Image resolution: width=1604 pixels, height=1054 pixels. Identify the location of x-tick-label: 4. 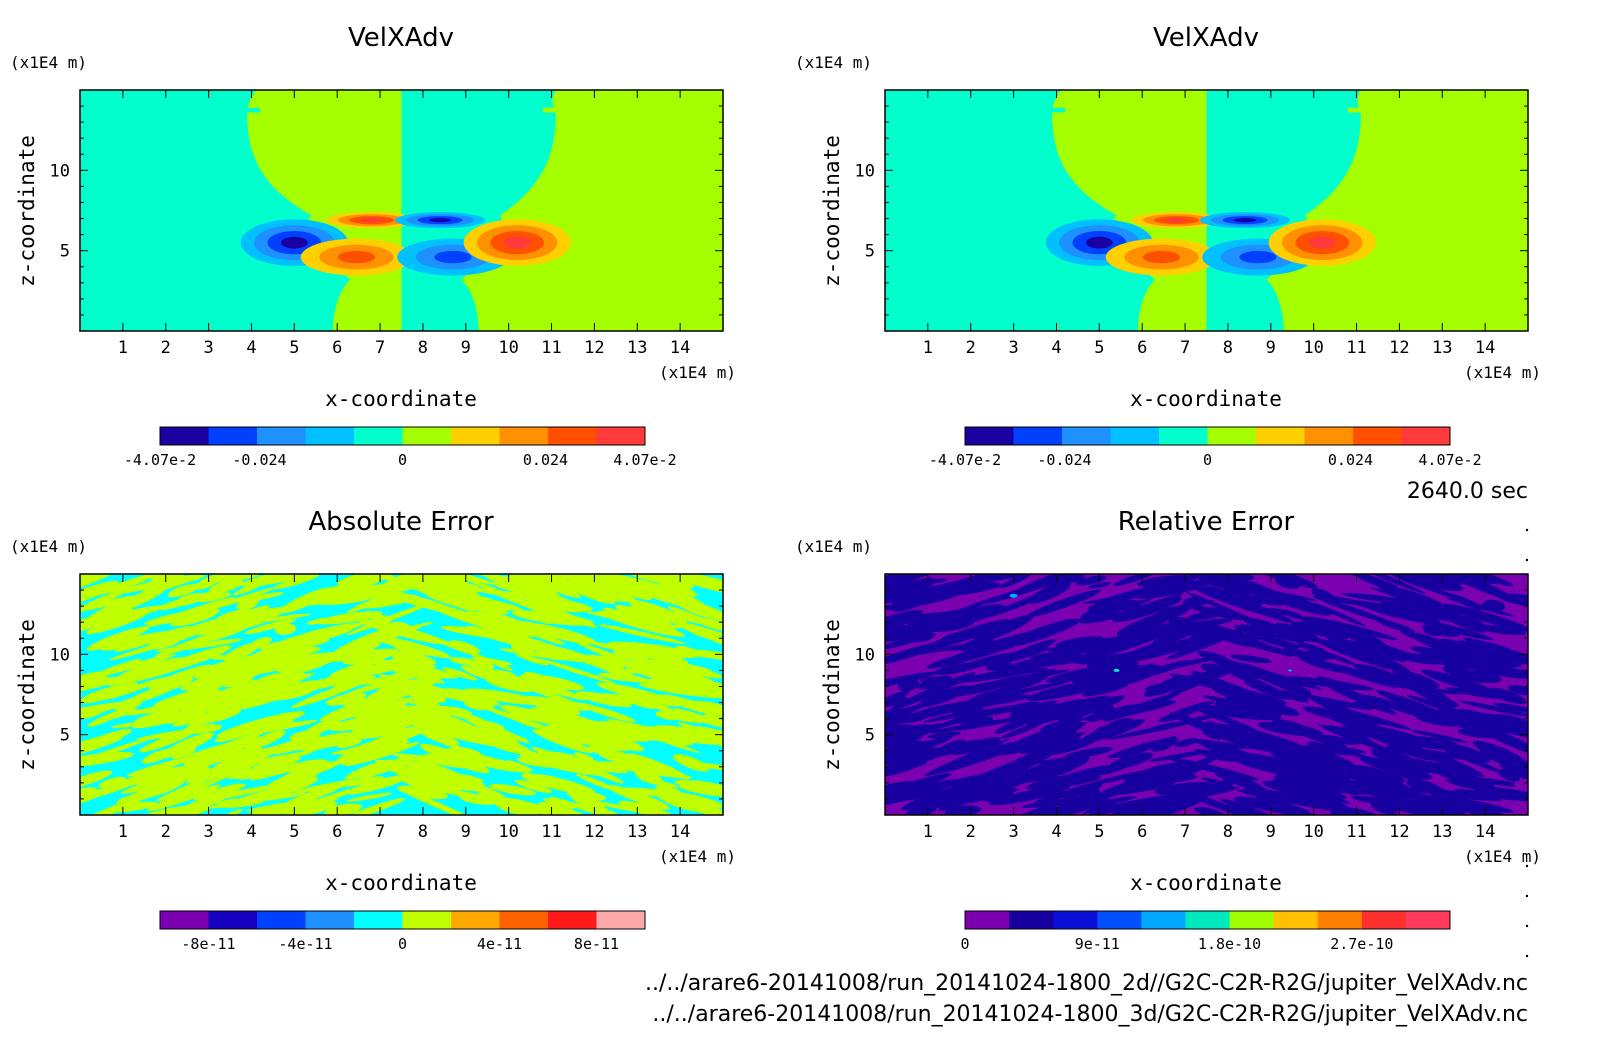
(1056, 832).